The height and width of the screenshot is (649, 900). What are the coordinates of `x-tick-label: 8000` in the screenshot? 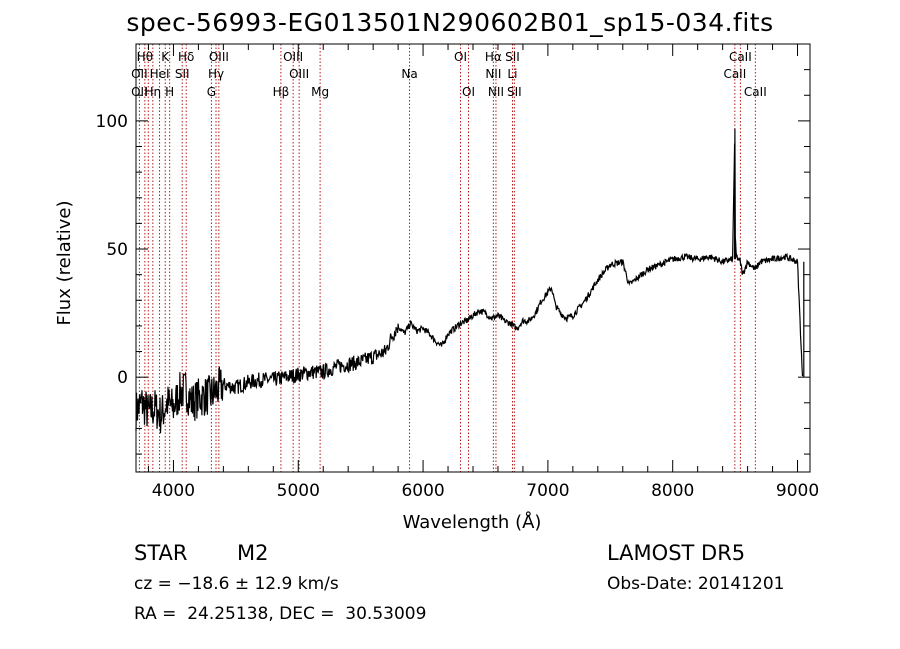 It's located at (672, 491).